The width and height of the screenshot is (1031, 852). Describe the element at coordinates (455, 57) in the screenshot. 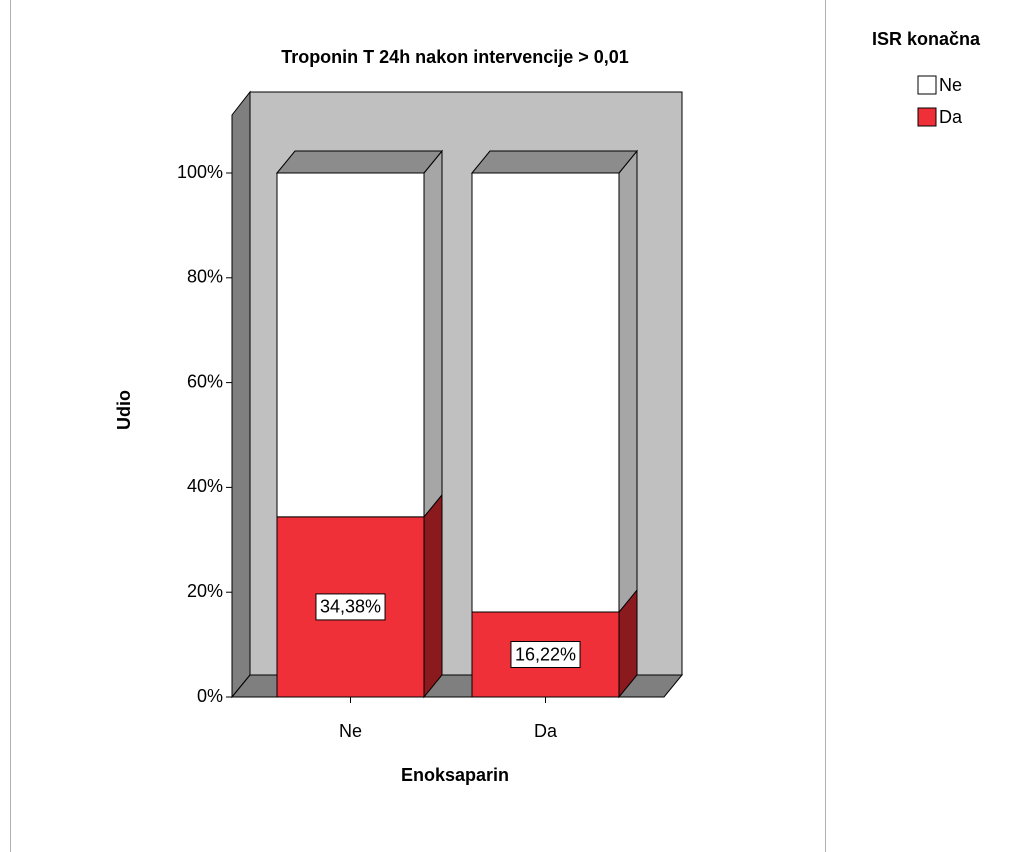

I see `chart-title: Troponin T 24h nakon intervencije > 0,01` at that location.